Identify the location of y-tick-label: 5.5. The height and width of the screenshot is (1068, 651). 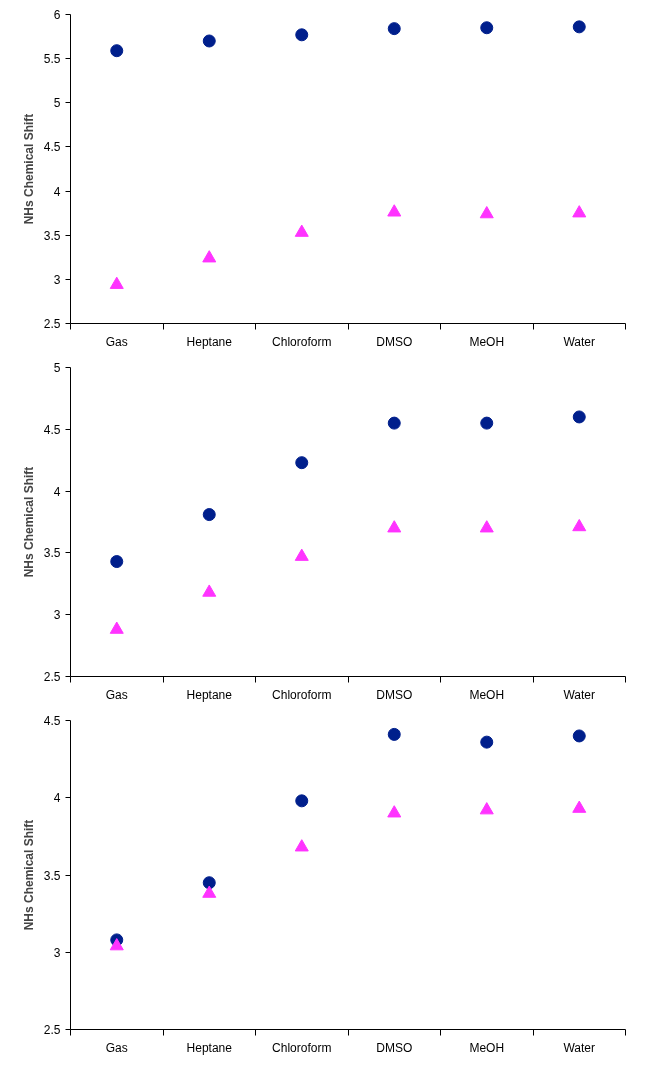
(52, 59).